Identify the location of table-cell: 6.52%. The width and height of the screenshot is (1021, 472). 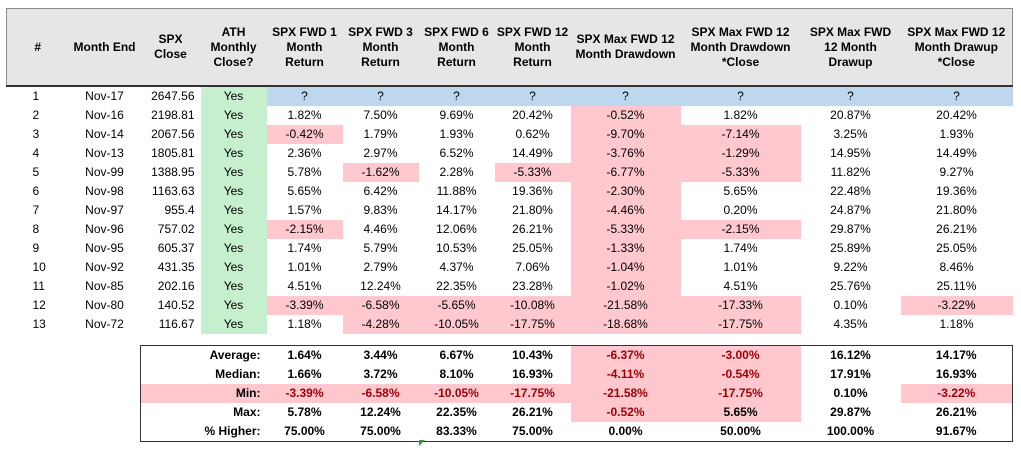
(456, 153).